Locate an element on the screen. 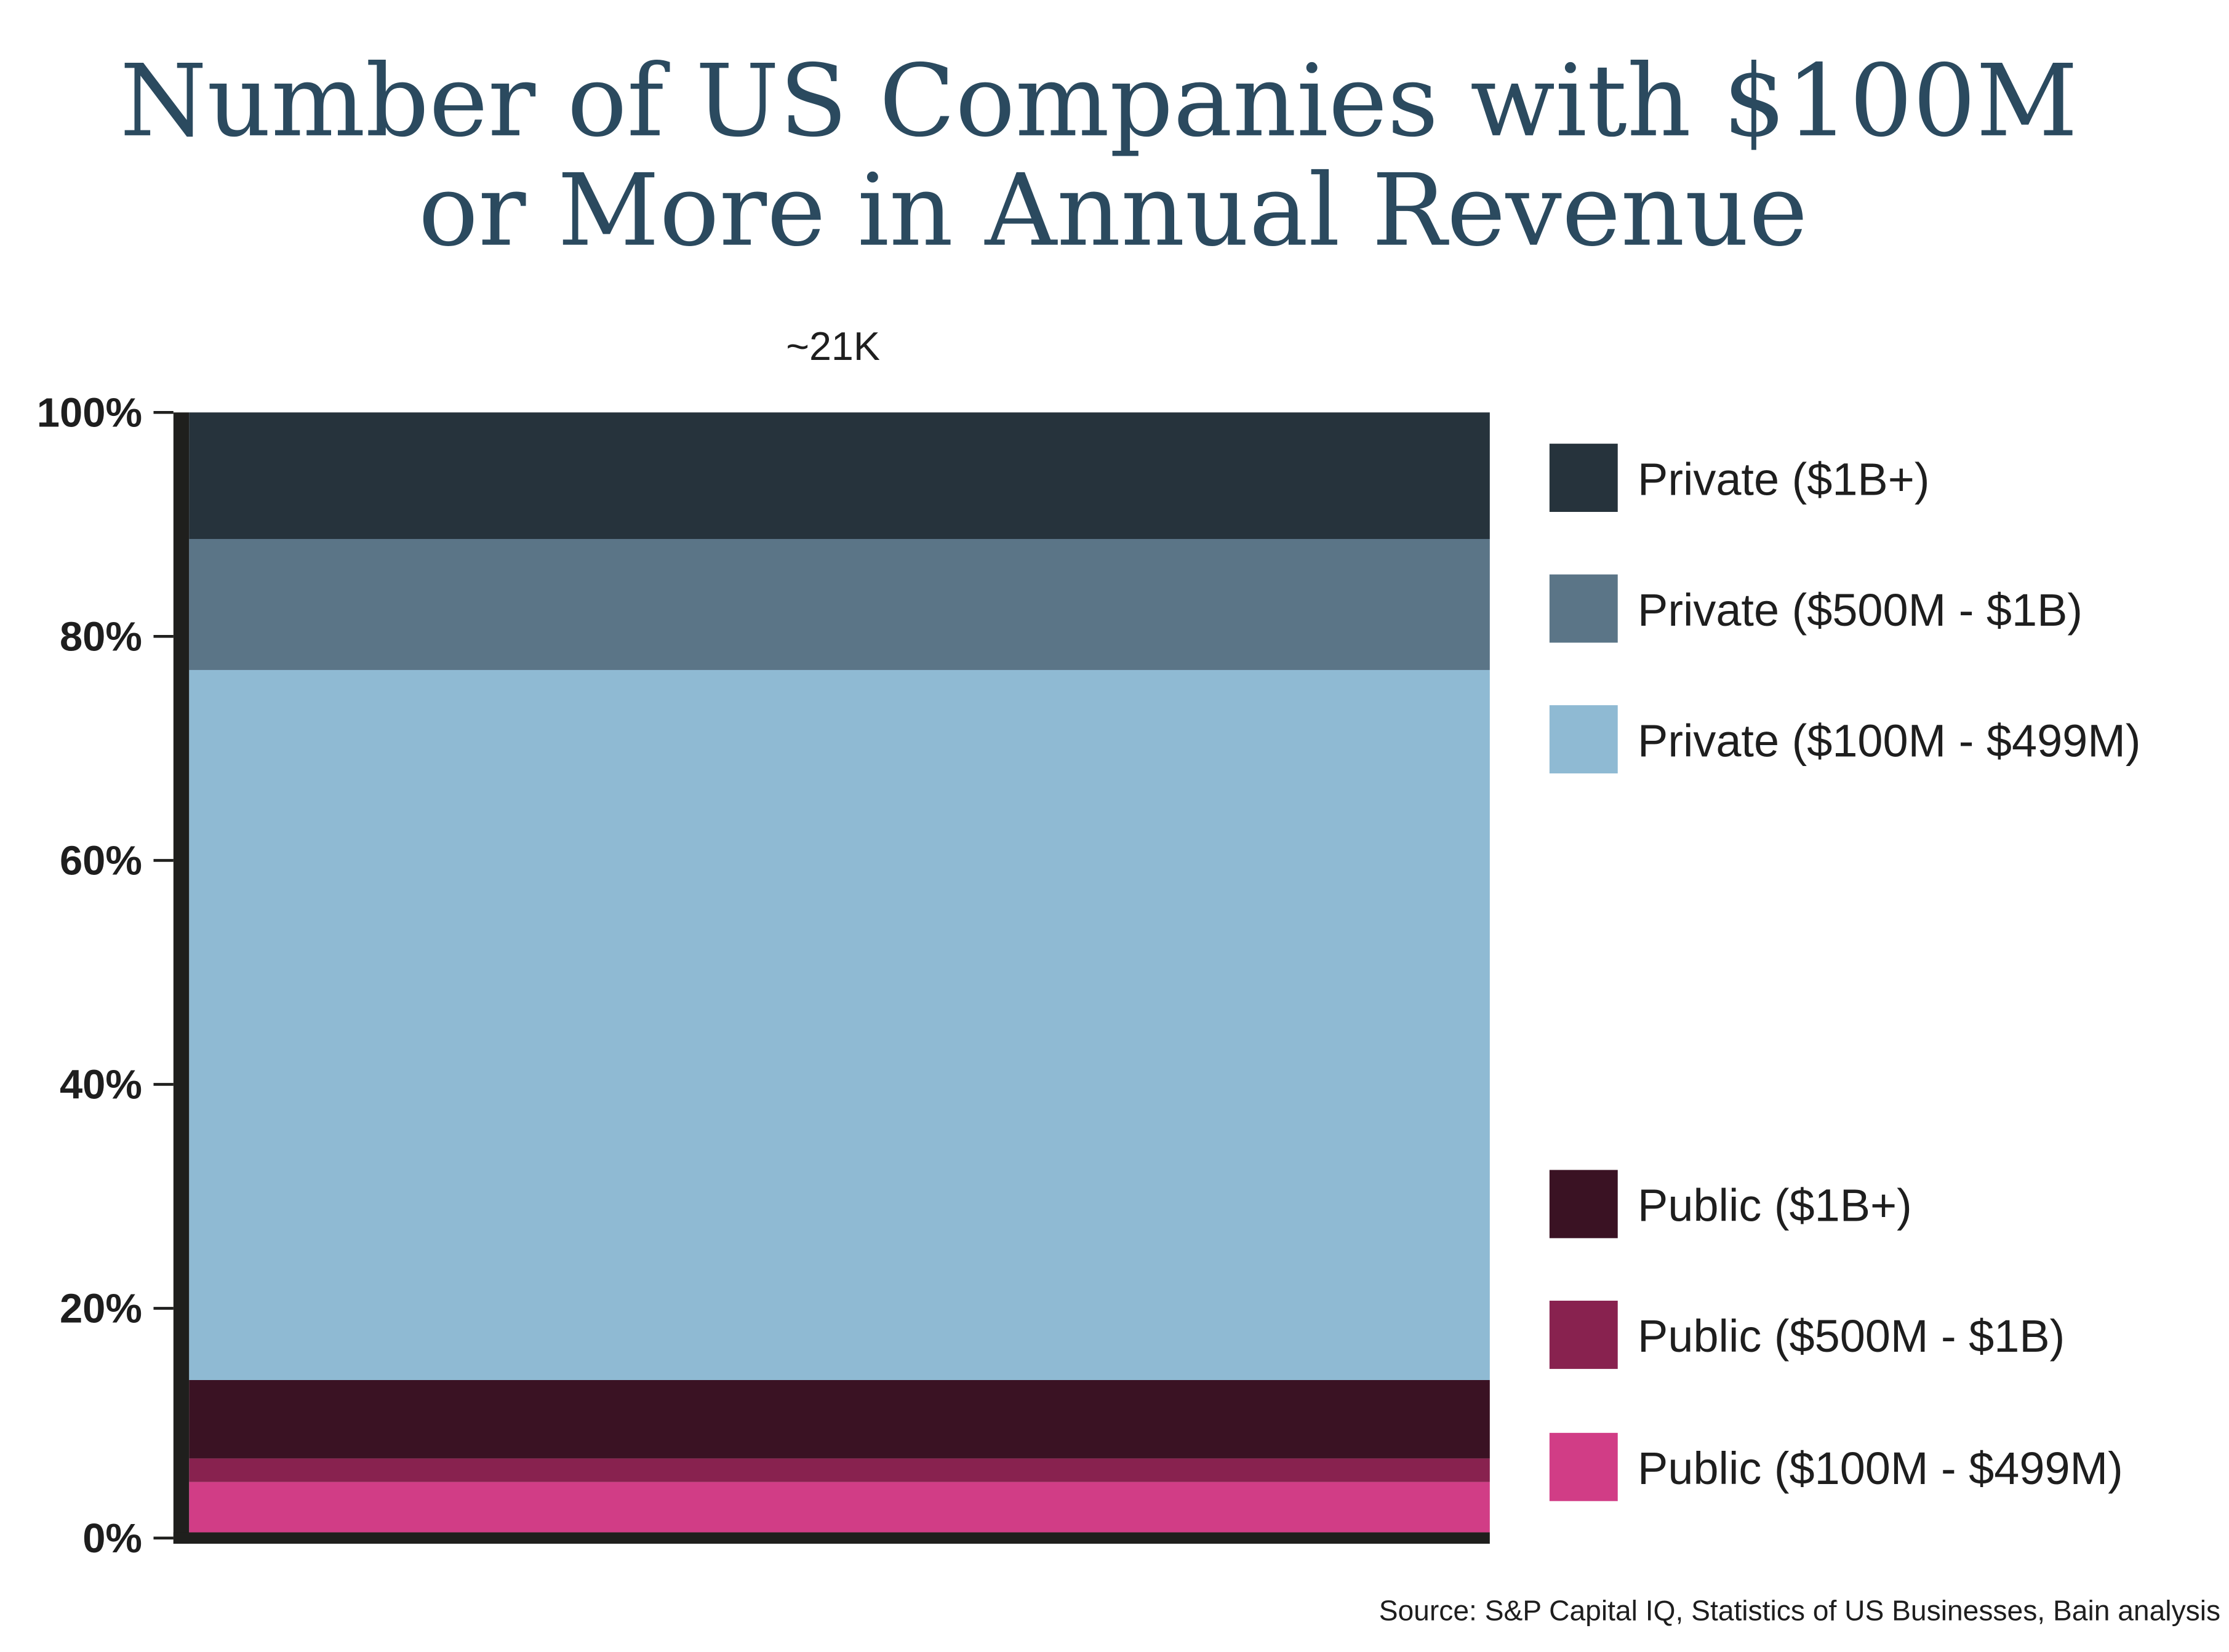 This screenshot has width=2229, height=1652. legend-label: Private ($500M - $1B) is located at coordinates (1860, 610).